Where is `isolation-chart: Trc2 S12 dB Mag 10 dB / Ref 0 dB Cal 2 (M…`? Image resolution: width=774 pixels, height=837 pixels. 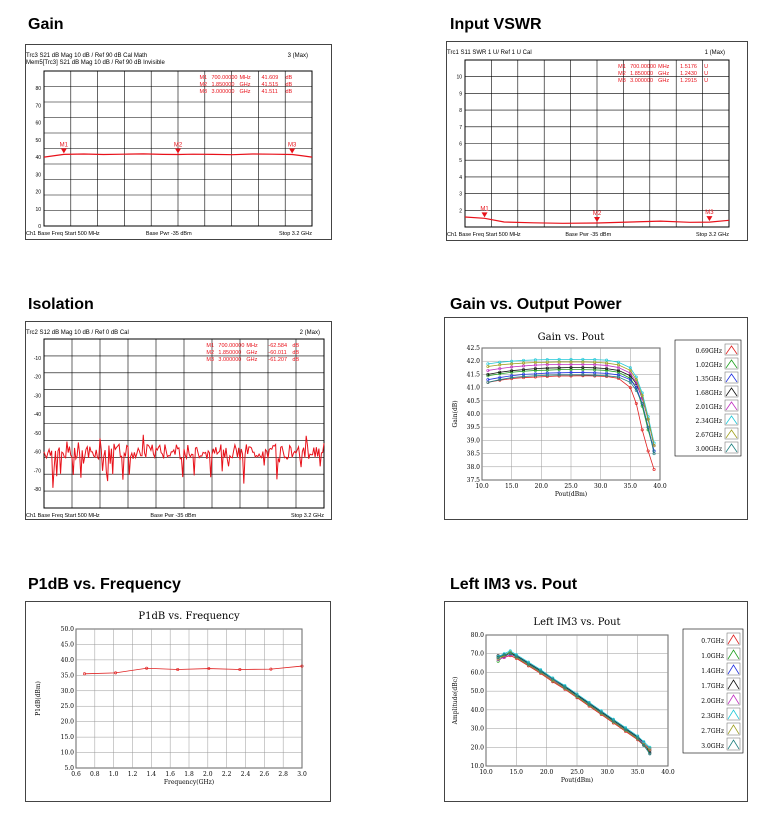
isolation-chart: Trc2 S12 dB Mag 10 dB / Ref 0 dB Cal 2 (M… is located at coordinates (175, 424).